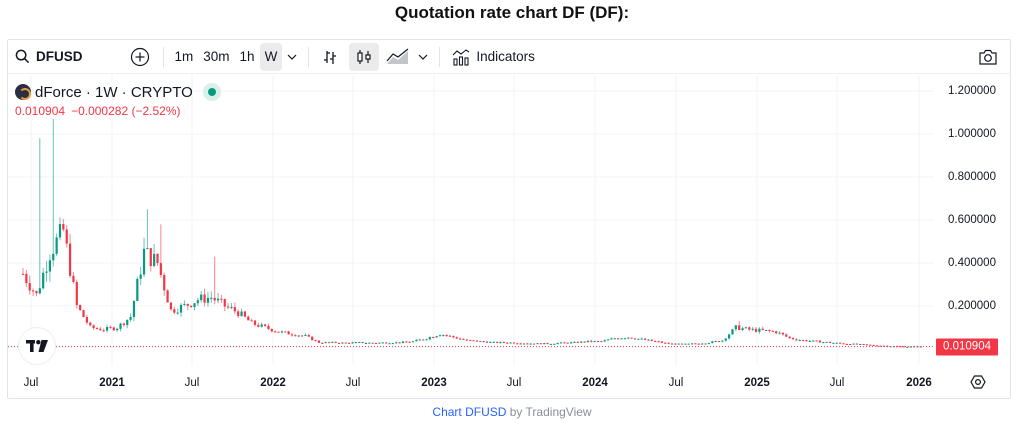 The image size is (1024, 425). I want to click on indicators-icon, so click(461, 57).